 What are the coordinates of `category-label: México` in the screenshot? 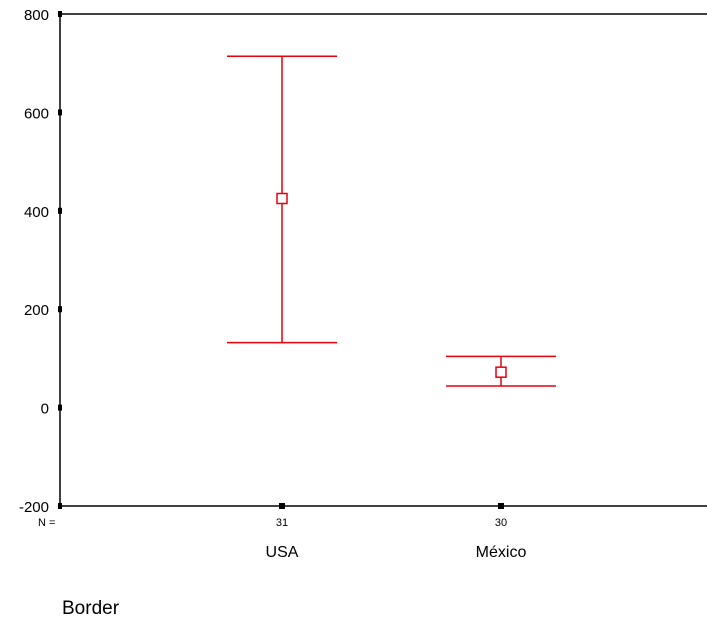 It's located at (501, 552).